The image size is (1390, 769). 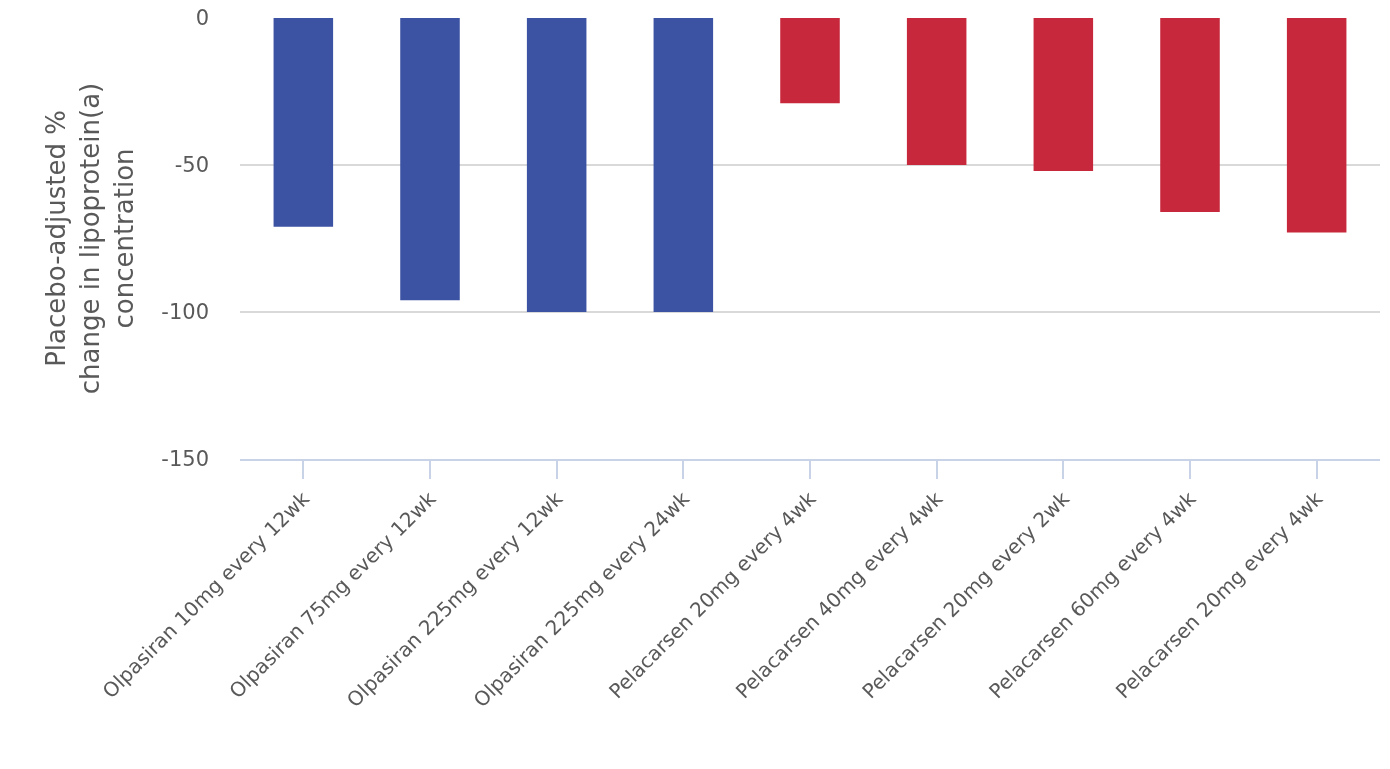 What do you see at coordinates (202, 18) in the screenshot?
I see `y-tick-label: 0` at bounding box center [202, 18].